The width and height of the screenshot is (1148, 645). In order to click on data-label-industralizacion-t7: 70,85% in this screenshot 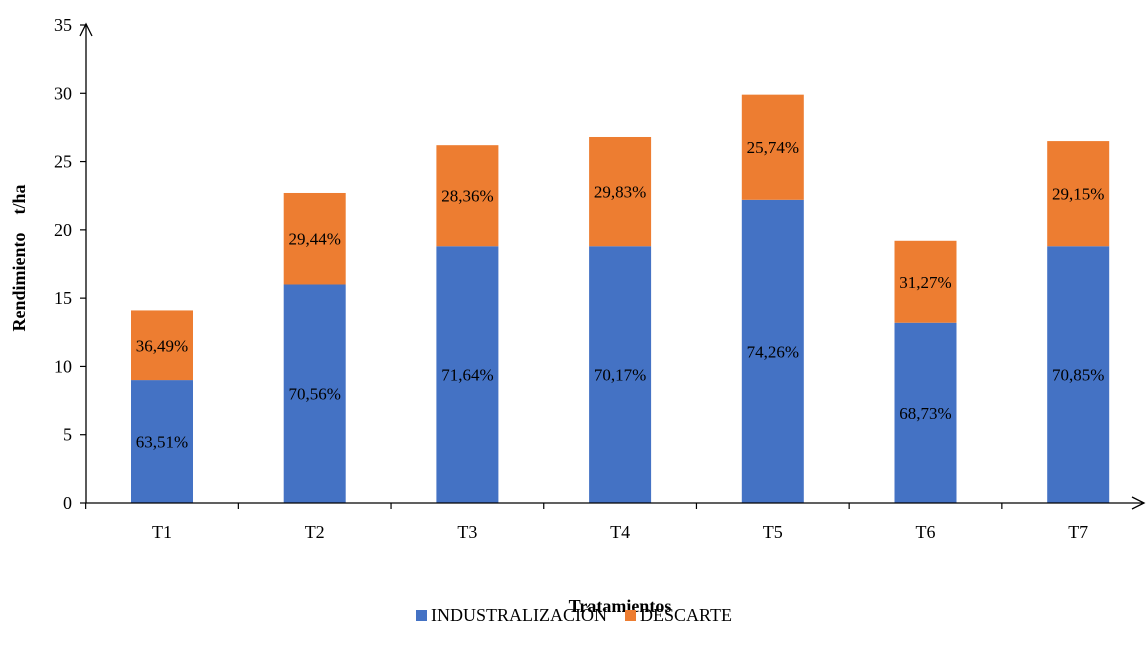, I will do `click(1078, 375)`.